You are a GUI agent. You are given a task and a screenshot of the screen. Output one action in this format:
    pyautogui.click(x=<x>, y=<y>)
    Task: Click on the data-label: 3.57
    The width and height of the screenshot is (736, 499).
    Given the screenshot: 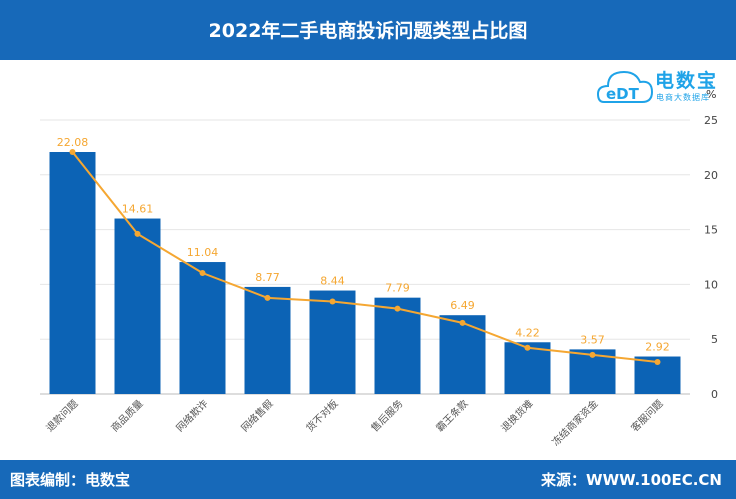 What is the action you would take?
    pyautogui.click(x=592, y=339)
    